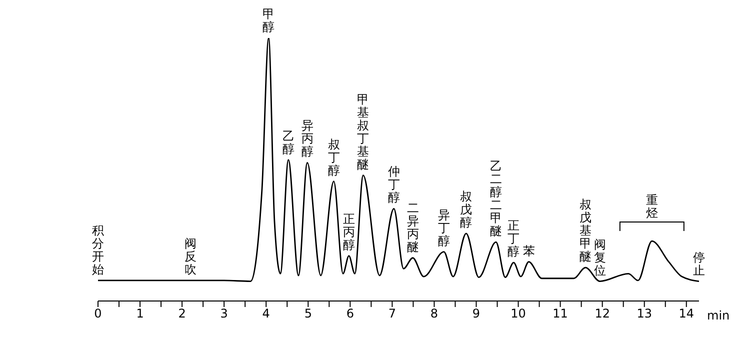 Image resolution: width=747 pixels, height=337 pixels. What do you see at coordinates (602, 313) in the screenshot?
I see `x-tick-label: 12` at bounding box center [602, 313].